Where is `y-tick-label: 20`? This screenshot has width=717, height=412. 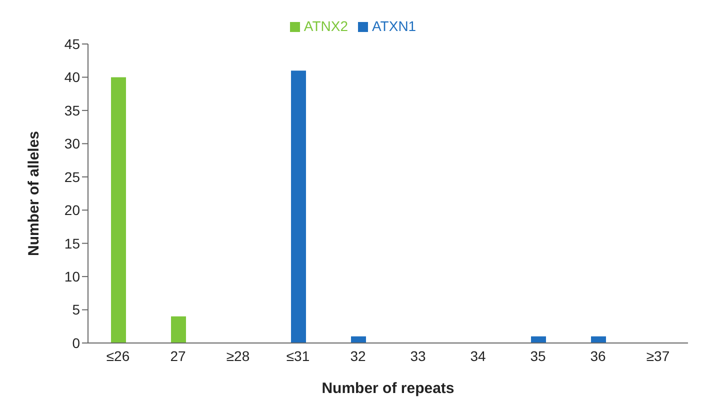 y-tick-label: 20 is located at coordinates (72, 210).